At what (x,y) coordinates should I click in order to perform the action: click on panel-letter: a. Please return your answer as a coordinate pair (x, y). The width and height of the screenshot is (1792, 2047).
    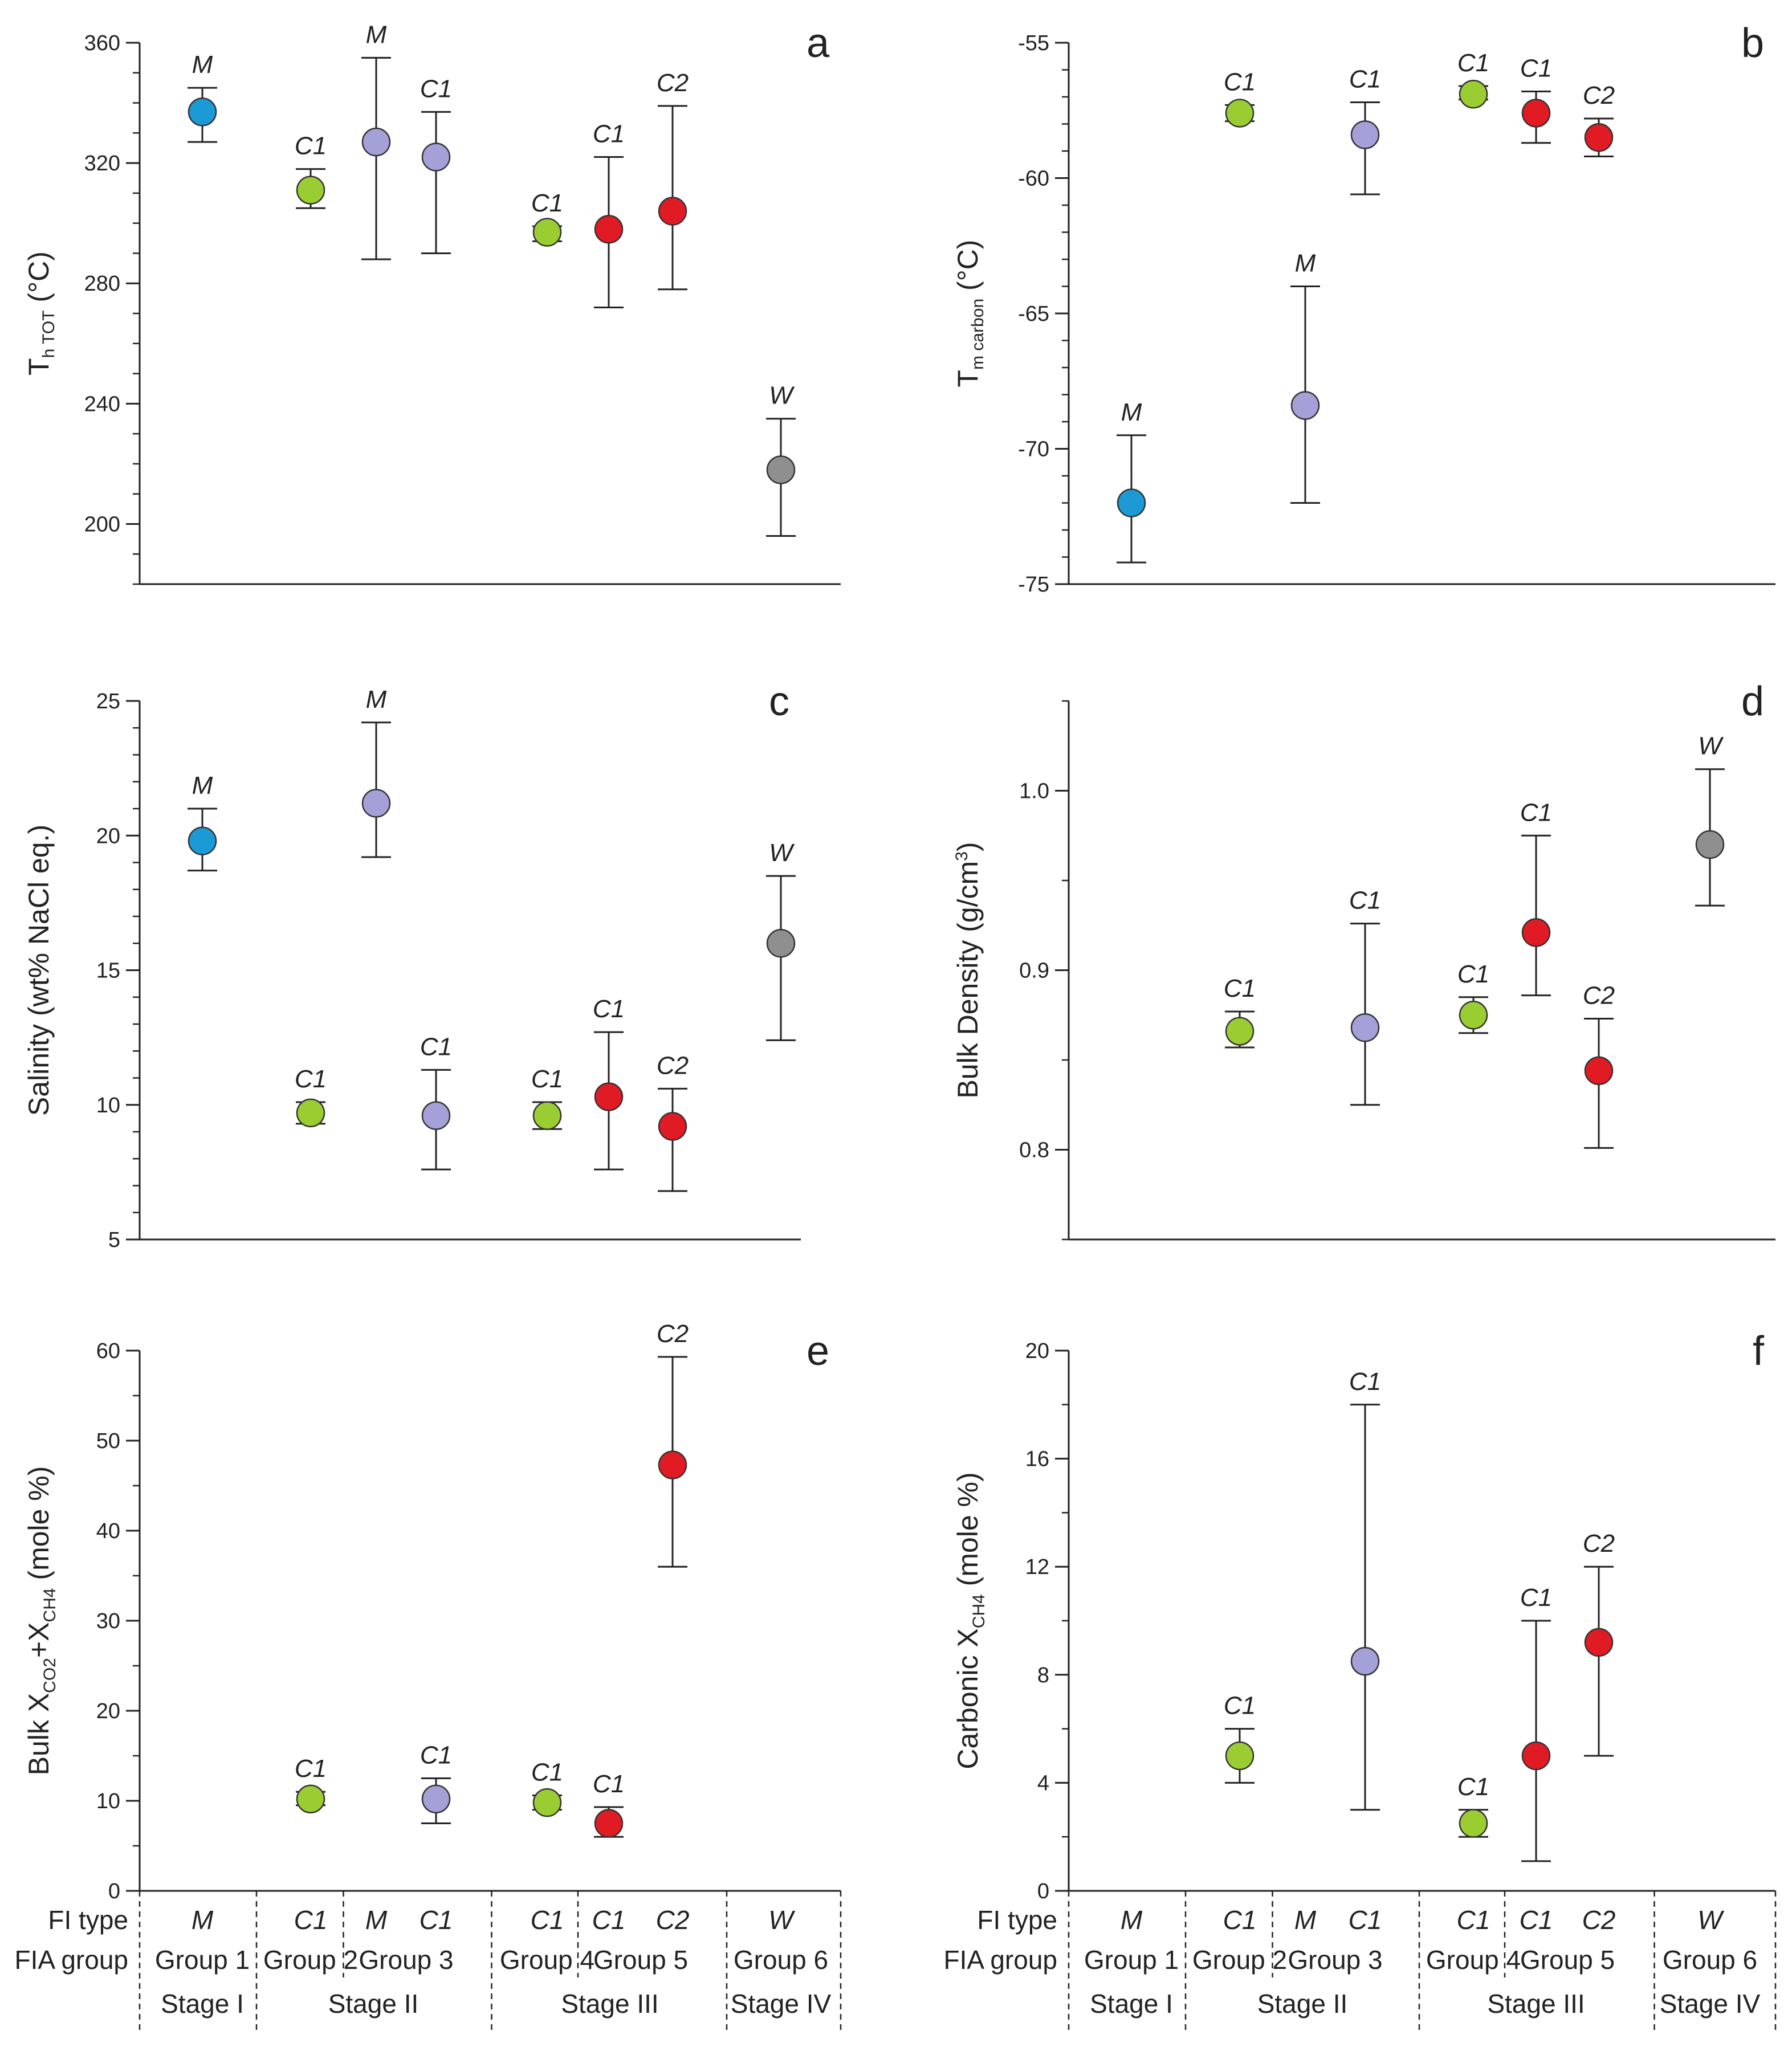
    Looking at the image, I should click on (818, 43).